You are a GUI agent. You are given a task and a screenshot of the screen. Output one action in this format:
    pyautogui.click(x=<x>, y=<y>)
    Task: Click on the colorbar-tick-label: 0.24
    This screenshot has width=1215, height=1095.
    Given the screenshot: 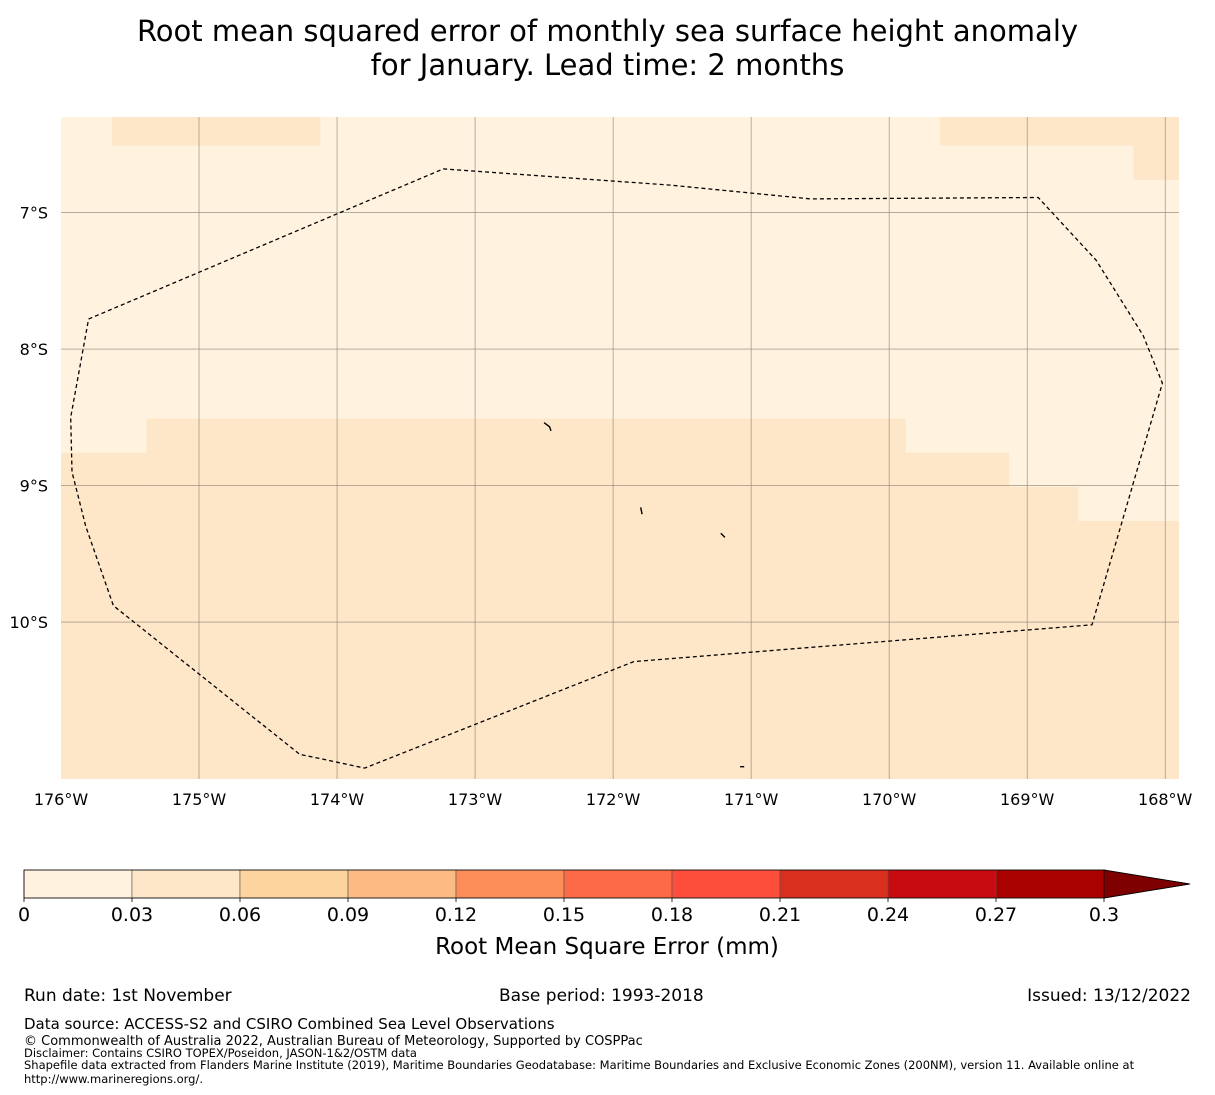 What is the action you would take?
    pyautogui.click(x=888, y=915)
    